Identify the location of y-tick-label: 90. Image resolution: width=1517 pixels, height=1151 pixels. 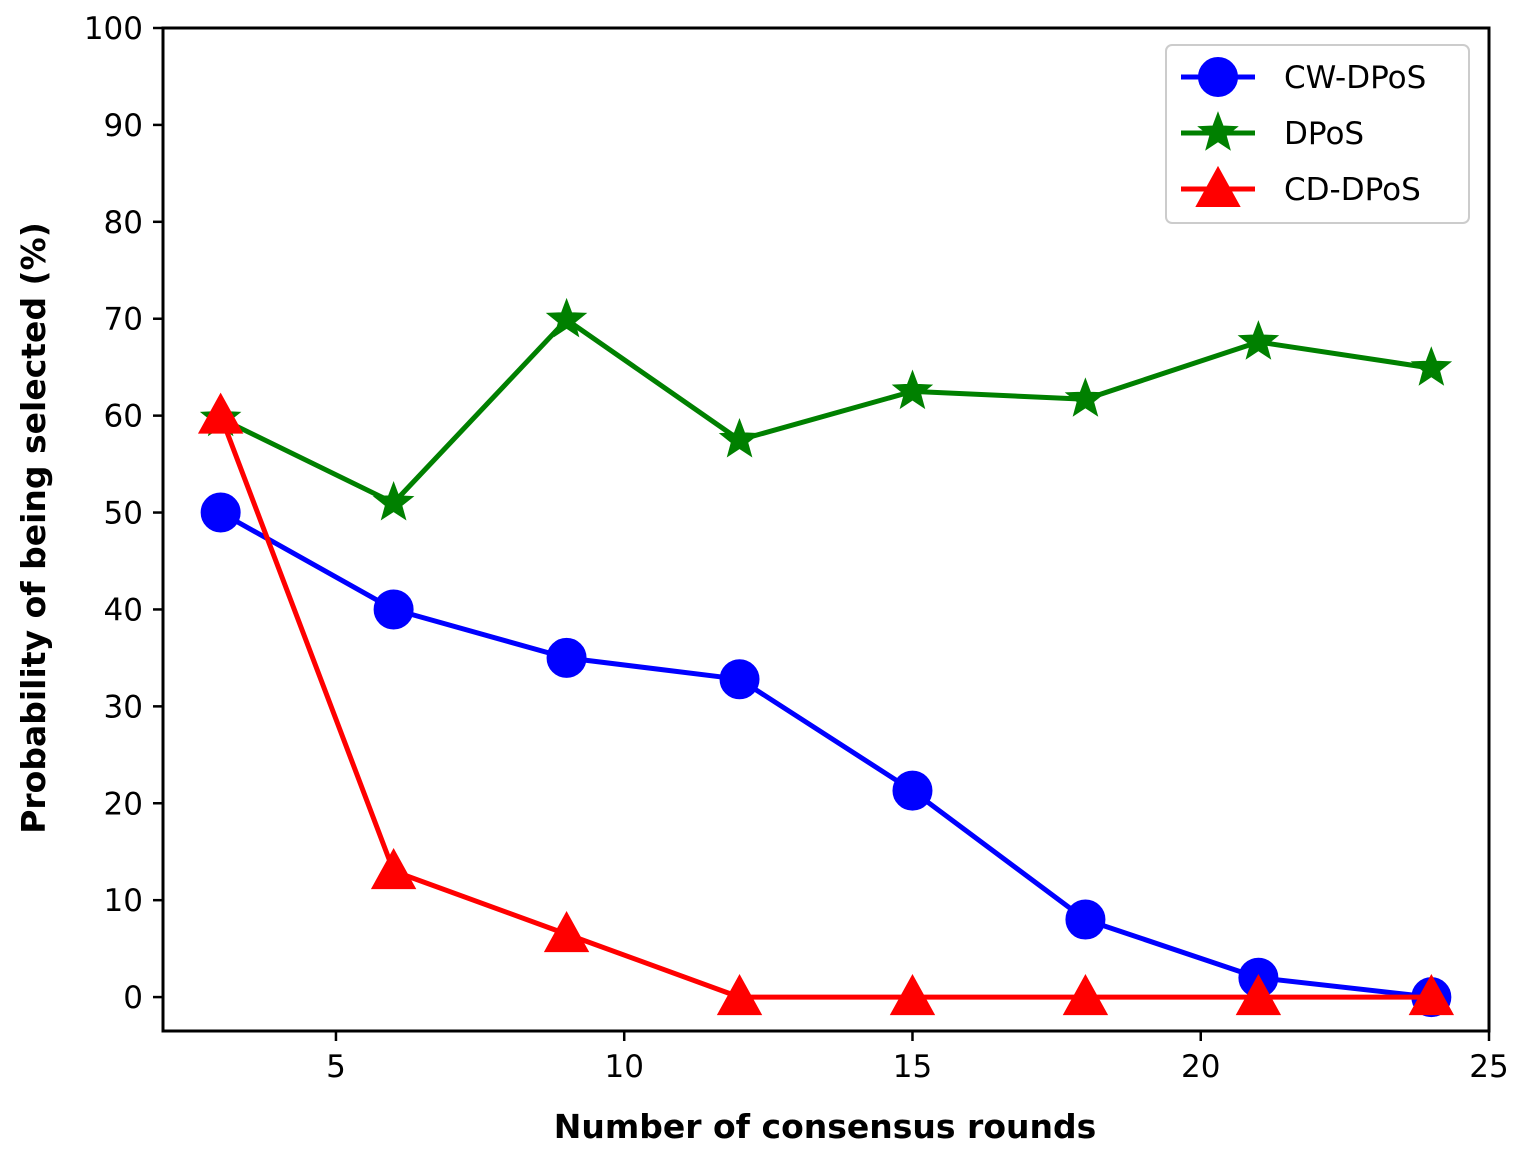
(123, 126).